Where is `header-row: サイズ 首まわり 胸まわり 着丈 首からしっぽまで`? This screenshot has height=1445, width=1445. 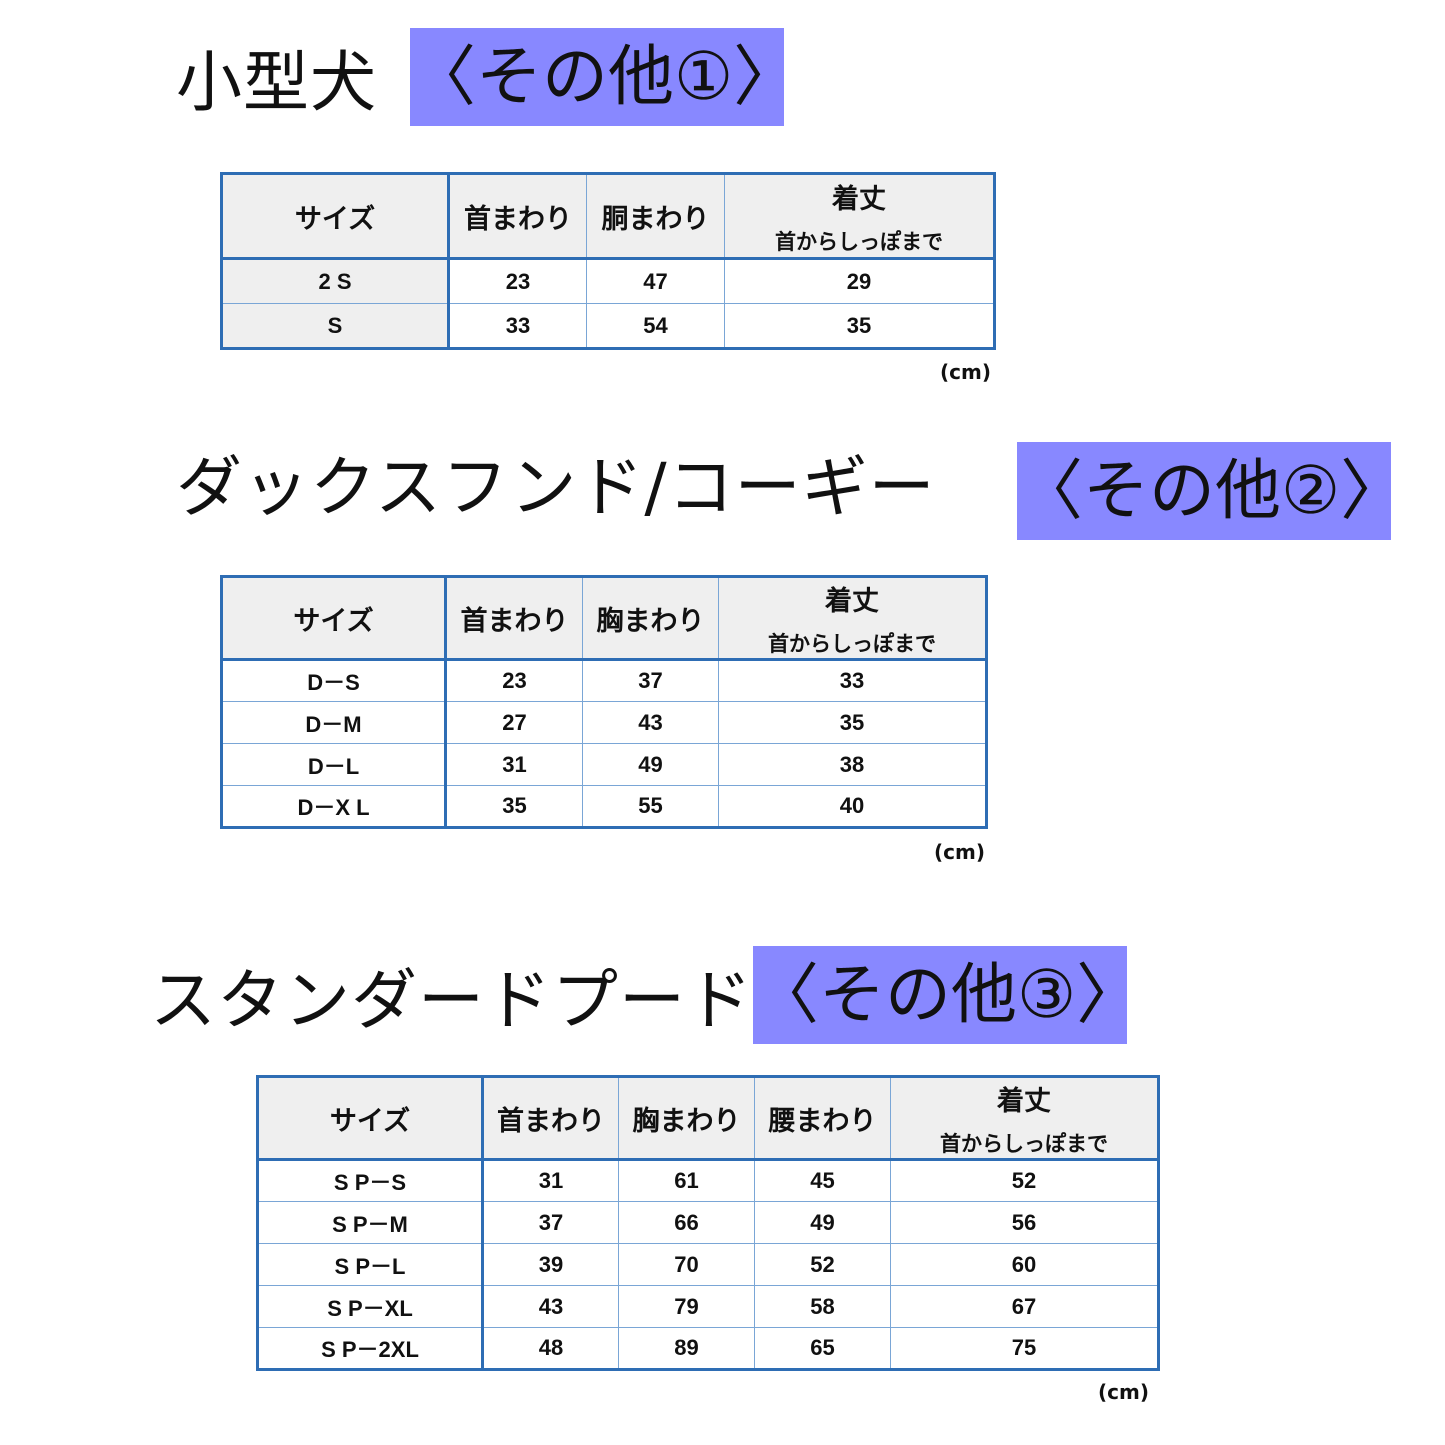 header-row: サイズ 首まわり 胸まわり 着丈 首からしっぽまで is located at coordinates (604, 618).